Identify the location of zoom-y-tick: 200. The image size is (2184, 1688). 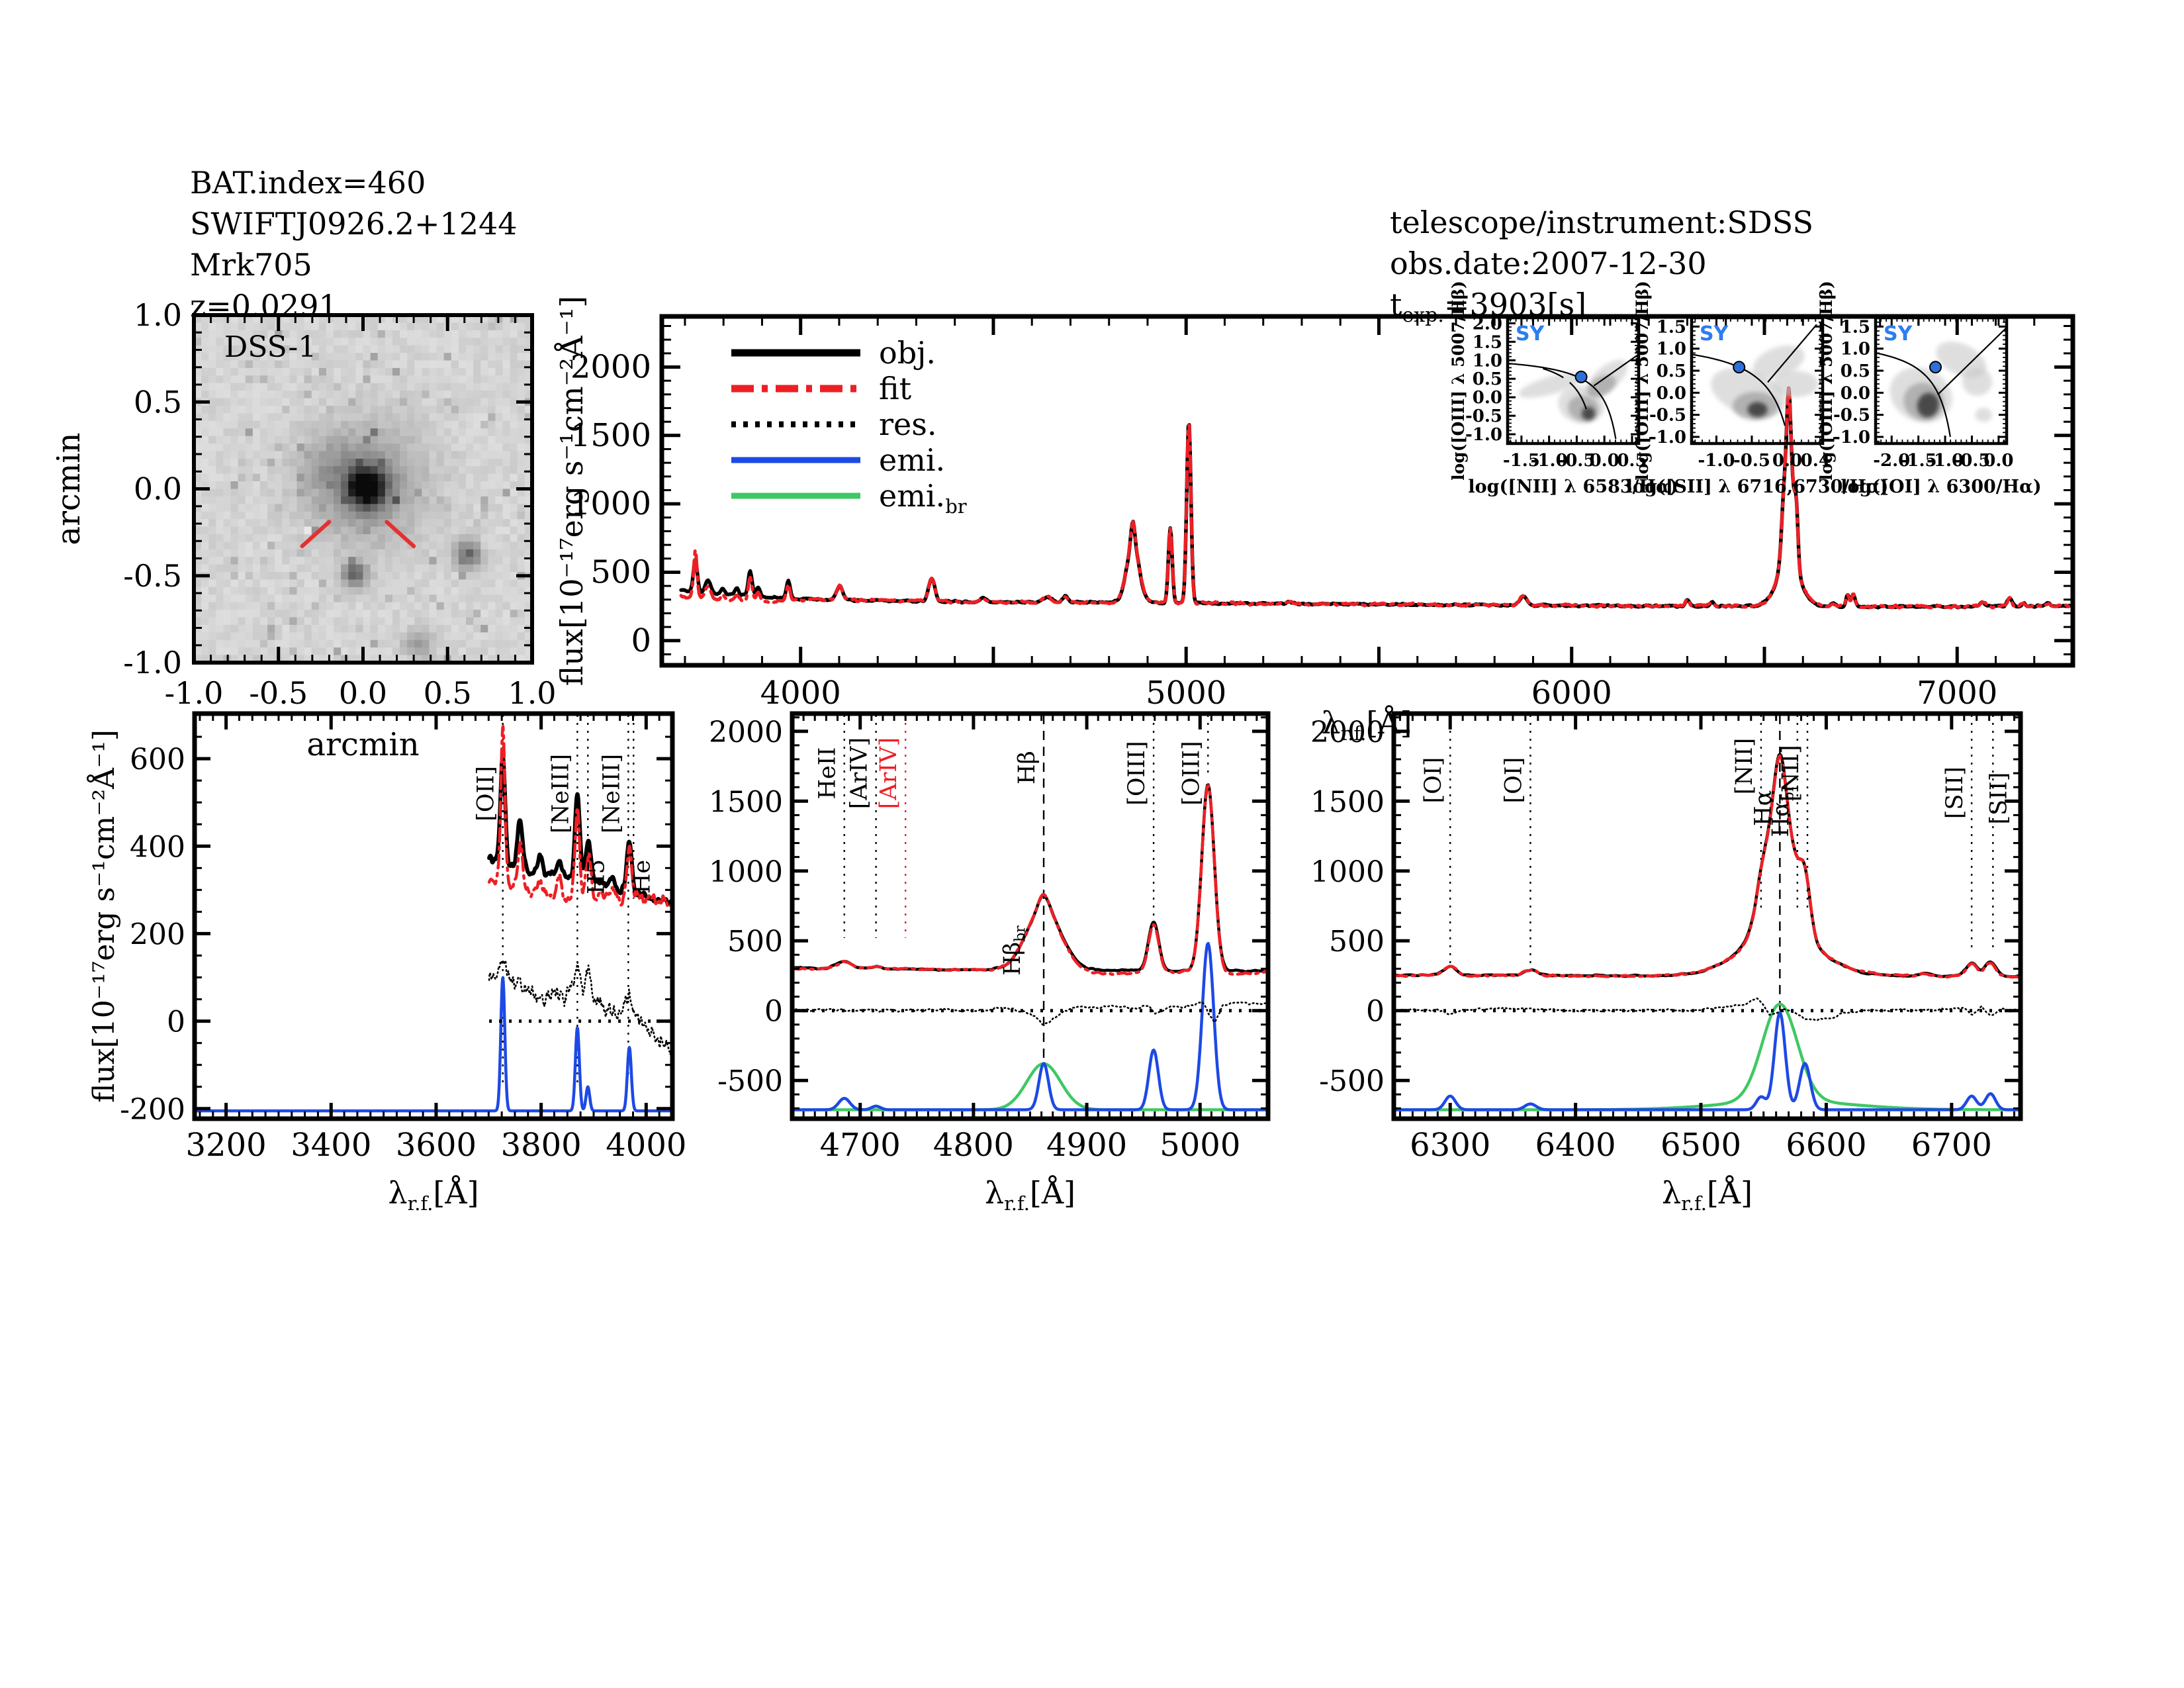
(157, 934).